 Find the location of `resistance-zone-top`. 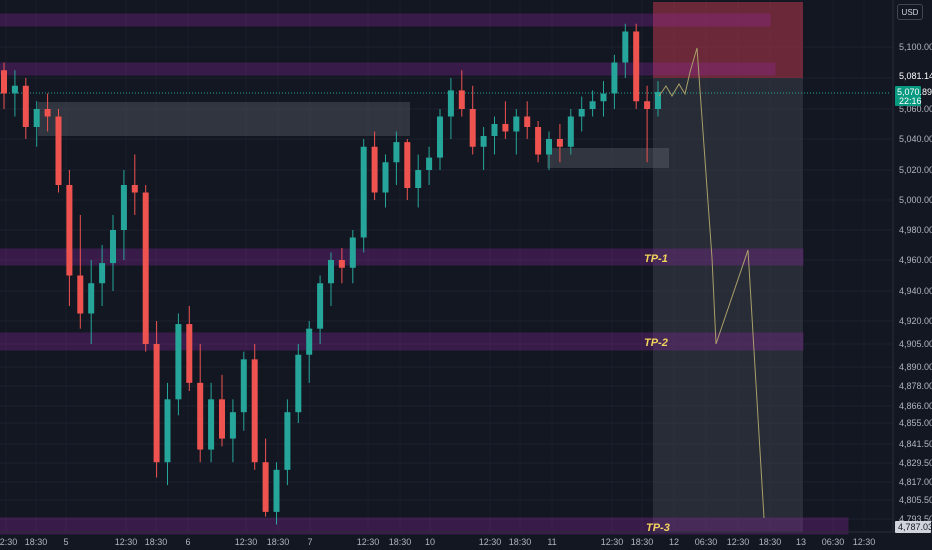

resistance-zone-top is located at coordinates (385, 20).